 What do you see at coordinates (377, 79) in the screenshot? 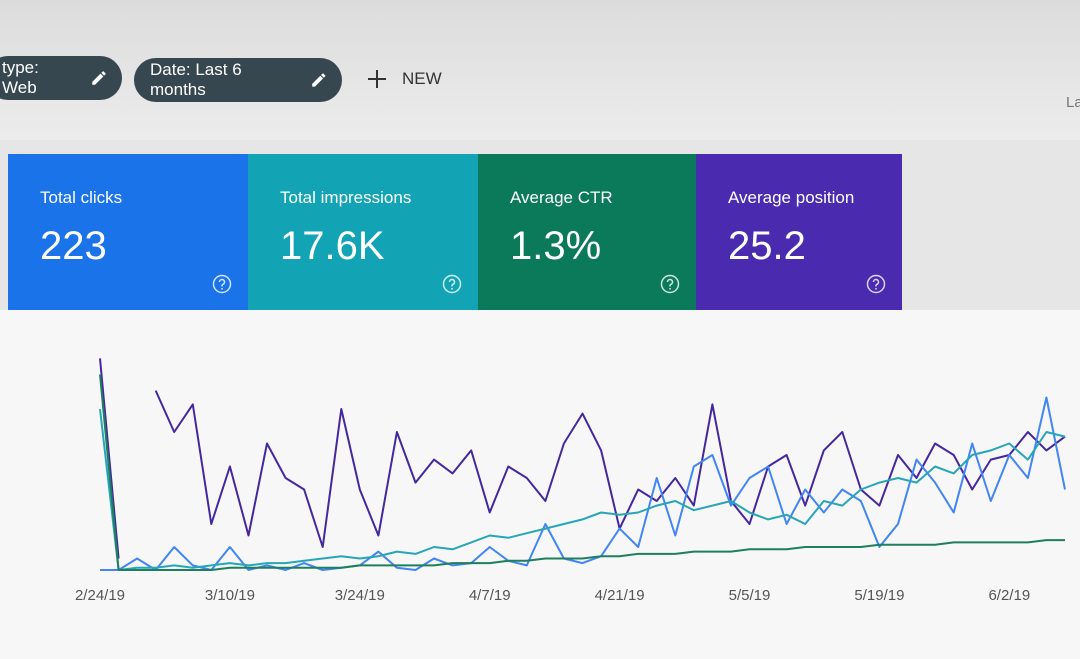
I see `plus-icon` at bounding box center [377, 79].